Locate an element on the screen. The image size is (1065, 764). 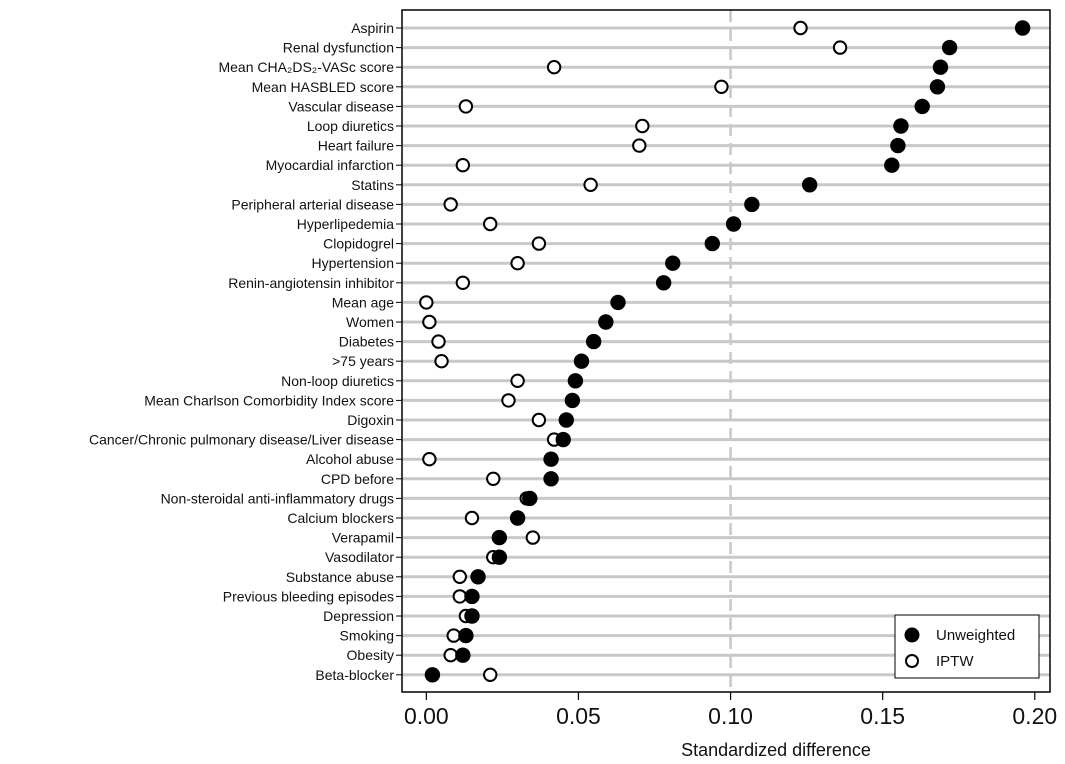
legend-marker-iptw is located at coordinates (912, 661).